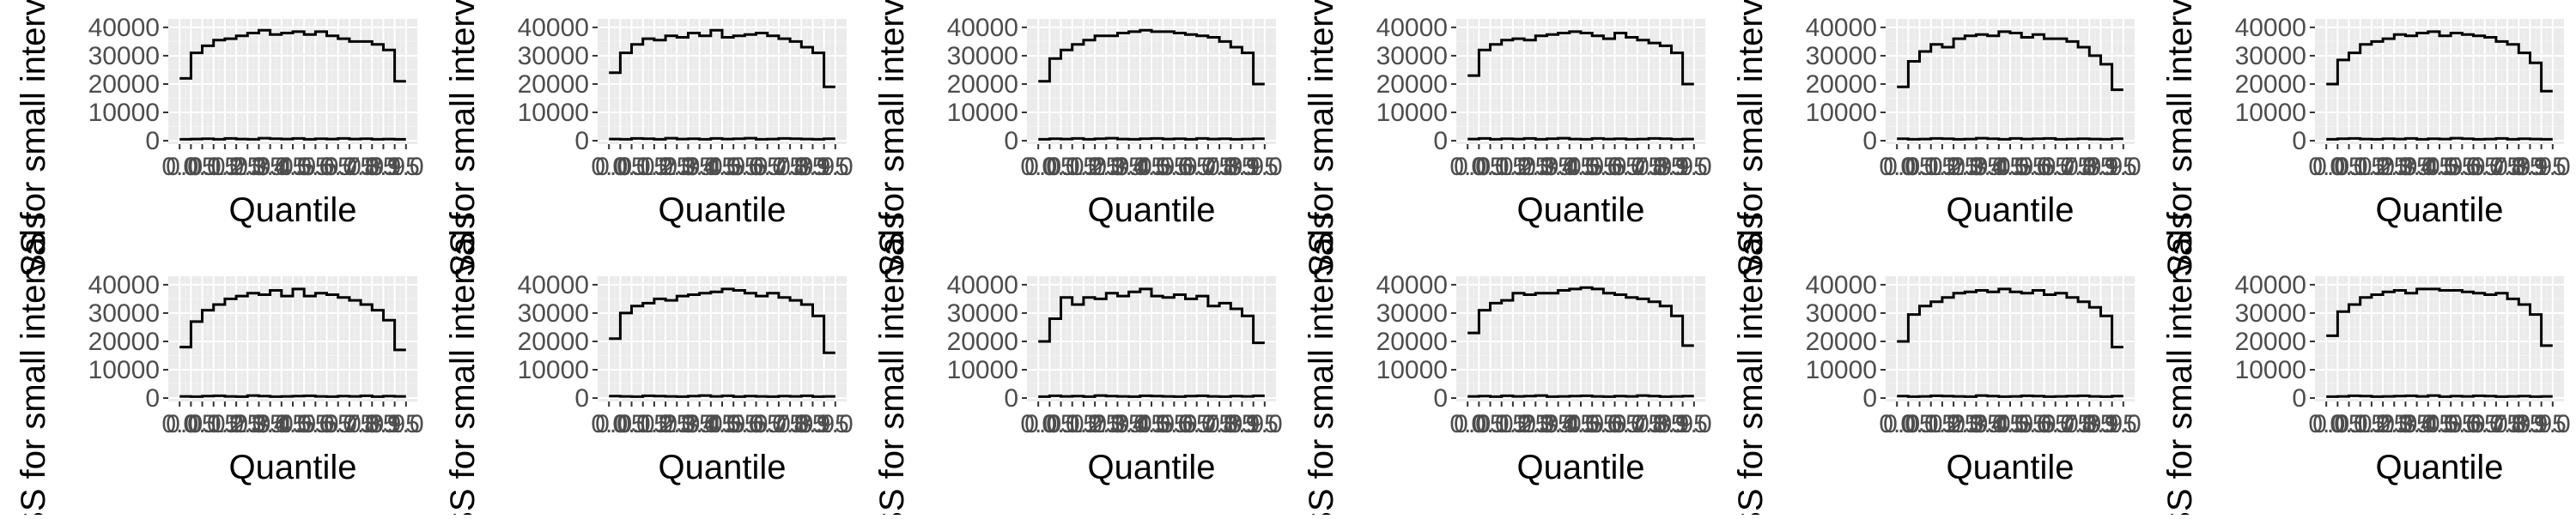  What do you see at coordinates (1243, 424) in the screenshot?
I see `x-tick-label: 0.9` at bounding box center [1243, 424].